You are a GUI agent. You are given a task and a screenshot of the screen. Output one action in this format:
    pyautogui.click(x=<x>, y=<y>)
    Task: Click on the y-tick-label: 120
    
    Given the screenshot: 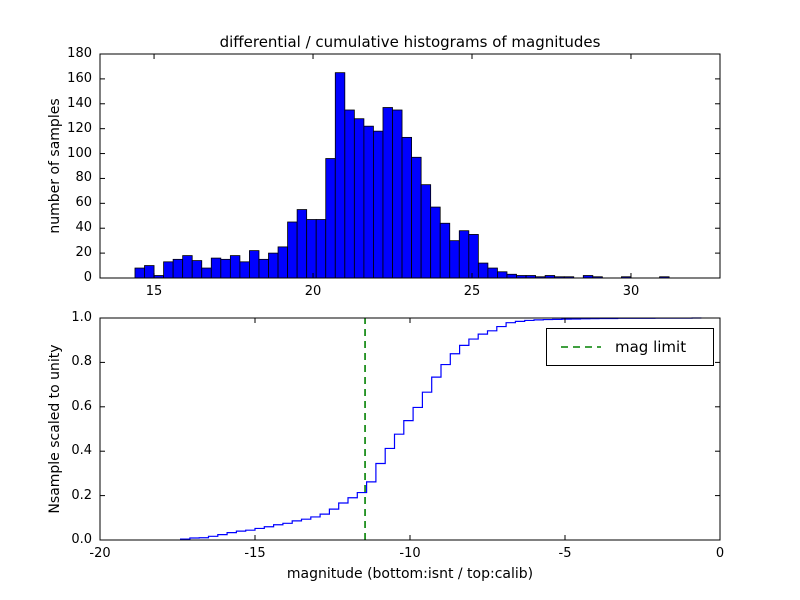 What is the action you would take?
    pyautogui.click(x=79, y=128)
    